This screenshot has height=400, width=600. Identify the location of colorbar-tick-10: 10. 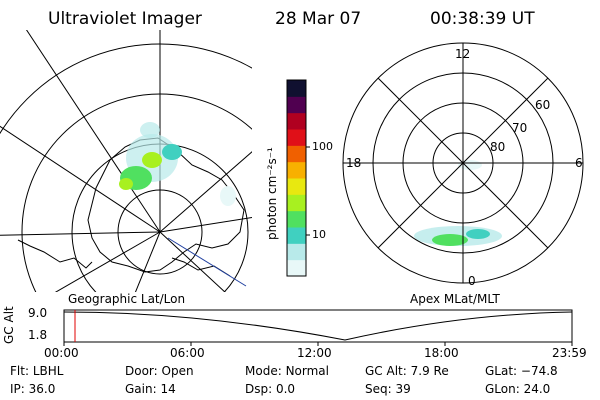
(319, 234).